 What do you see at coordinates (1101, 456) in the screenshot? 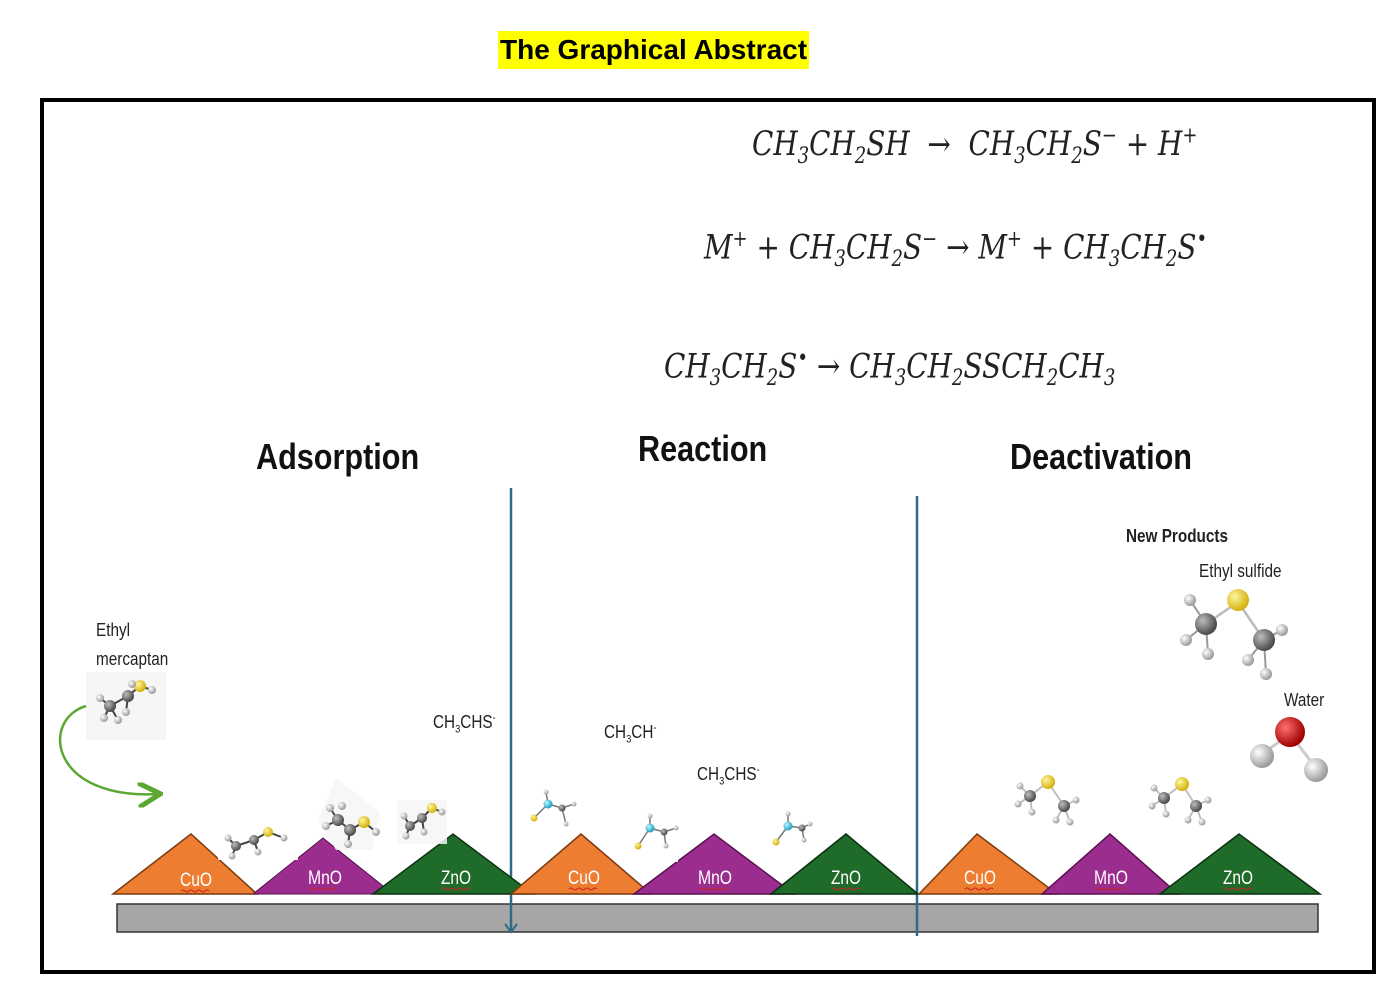
I see `stage-deactivation: Deactivation` at bounding box center [1101, 456].